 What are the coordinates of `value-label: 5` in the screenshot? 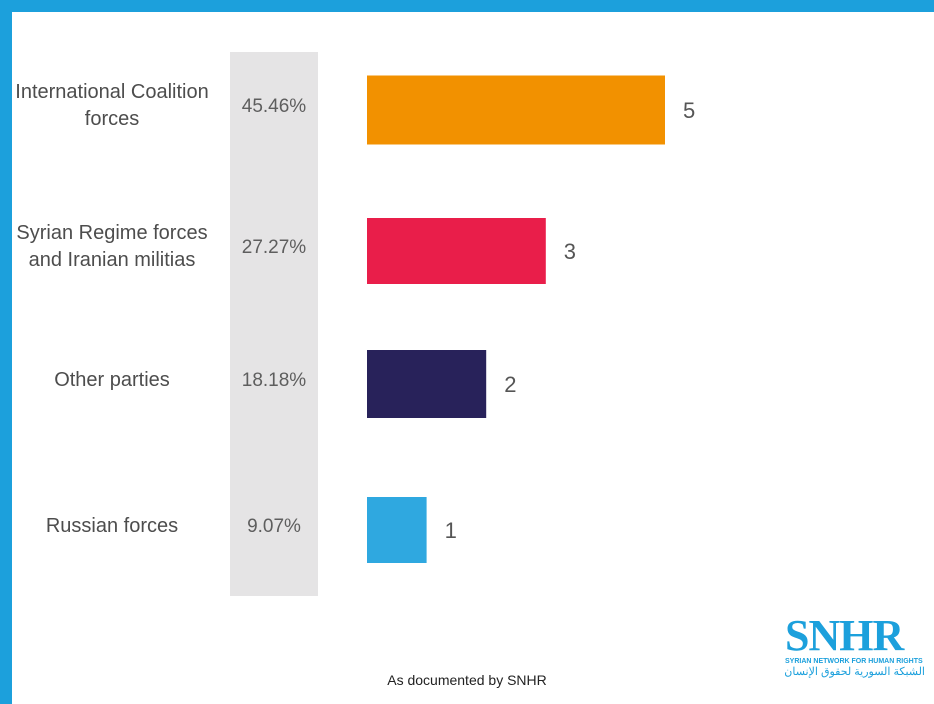 It's located at (689, 110).